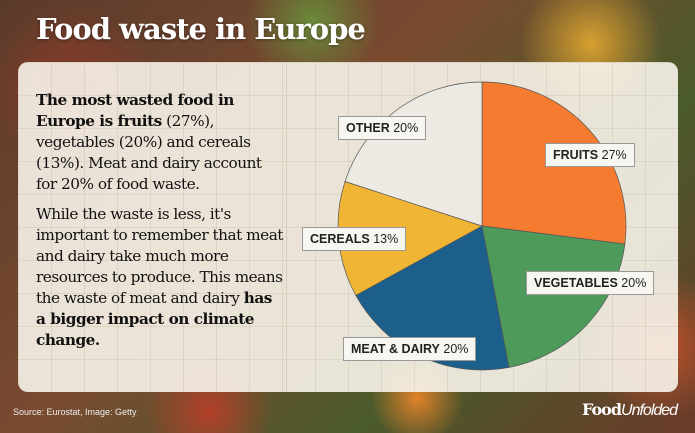 The width and height of the screenshot is (695, 433). Describe the element at coordinates (576, 283) in the screenshot. I see `slice-name: VEGETABLES` at that location.